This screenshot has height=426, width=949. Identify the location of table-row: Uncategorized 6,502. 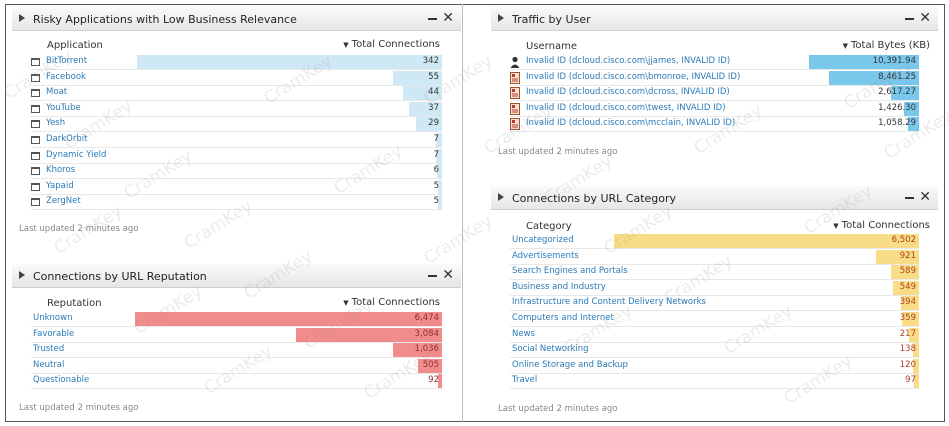
(714, 241).